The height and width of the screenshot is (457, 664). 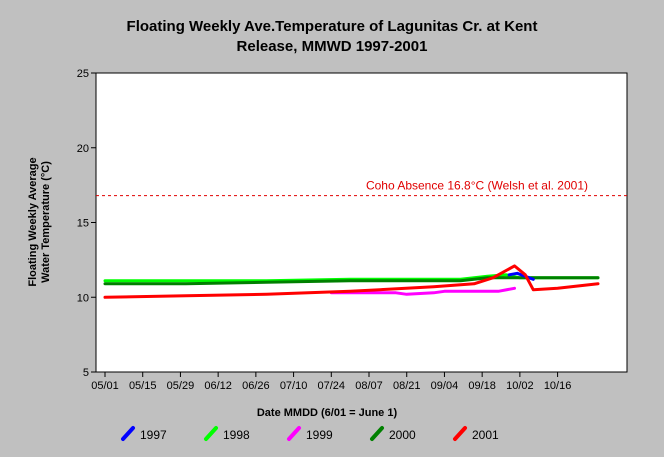 What do you see at coordinates (153, 435) in the screenshot?
I see `legend-label-1997: 1997` at bounding box center [153, 435].